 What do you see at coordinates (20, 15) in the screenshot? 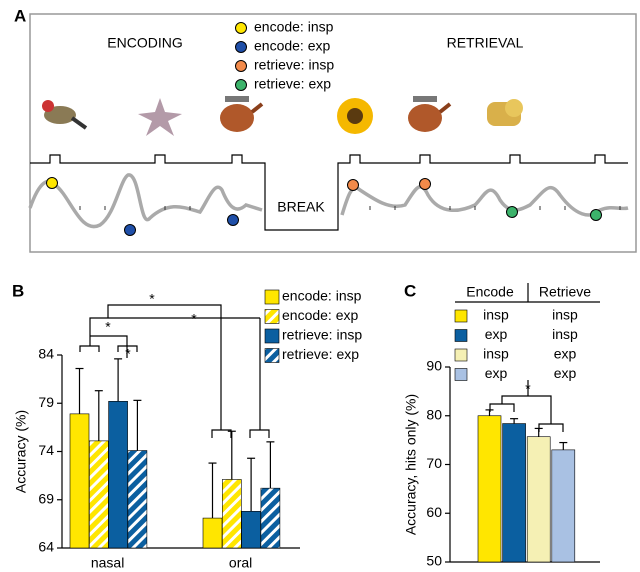
I see `panel-label: A` at bounding box center [20, 15].